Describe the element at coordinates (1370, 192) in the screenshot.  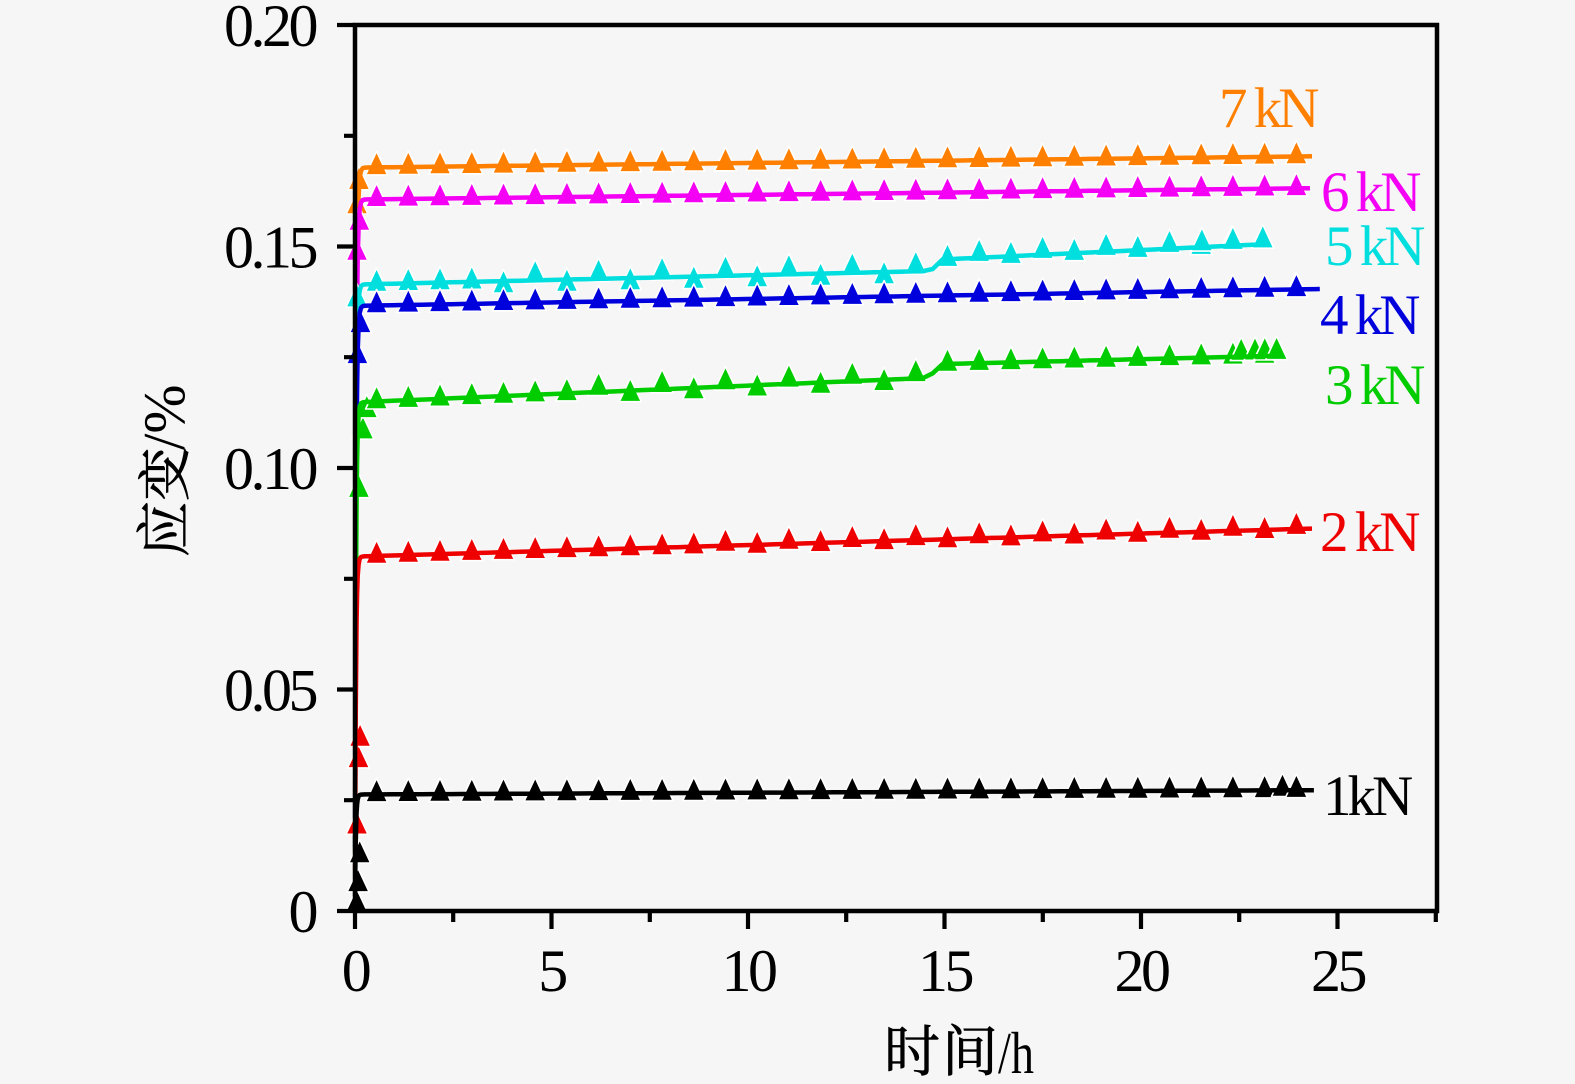
I see `svg-text: 6 kN` at that location.